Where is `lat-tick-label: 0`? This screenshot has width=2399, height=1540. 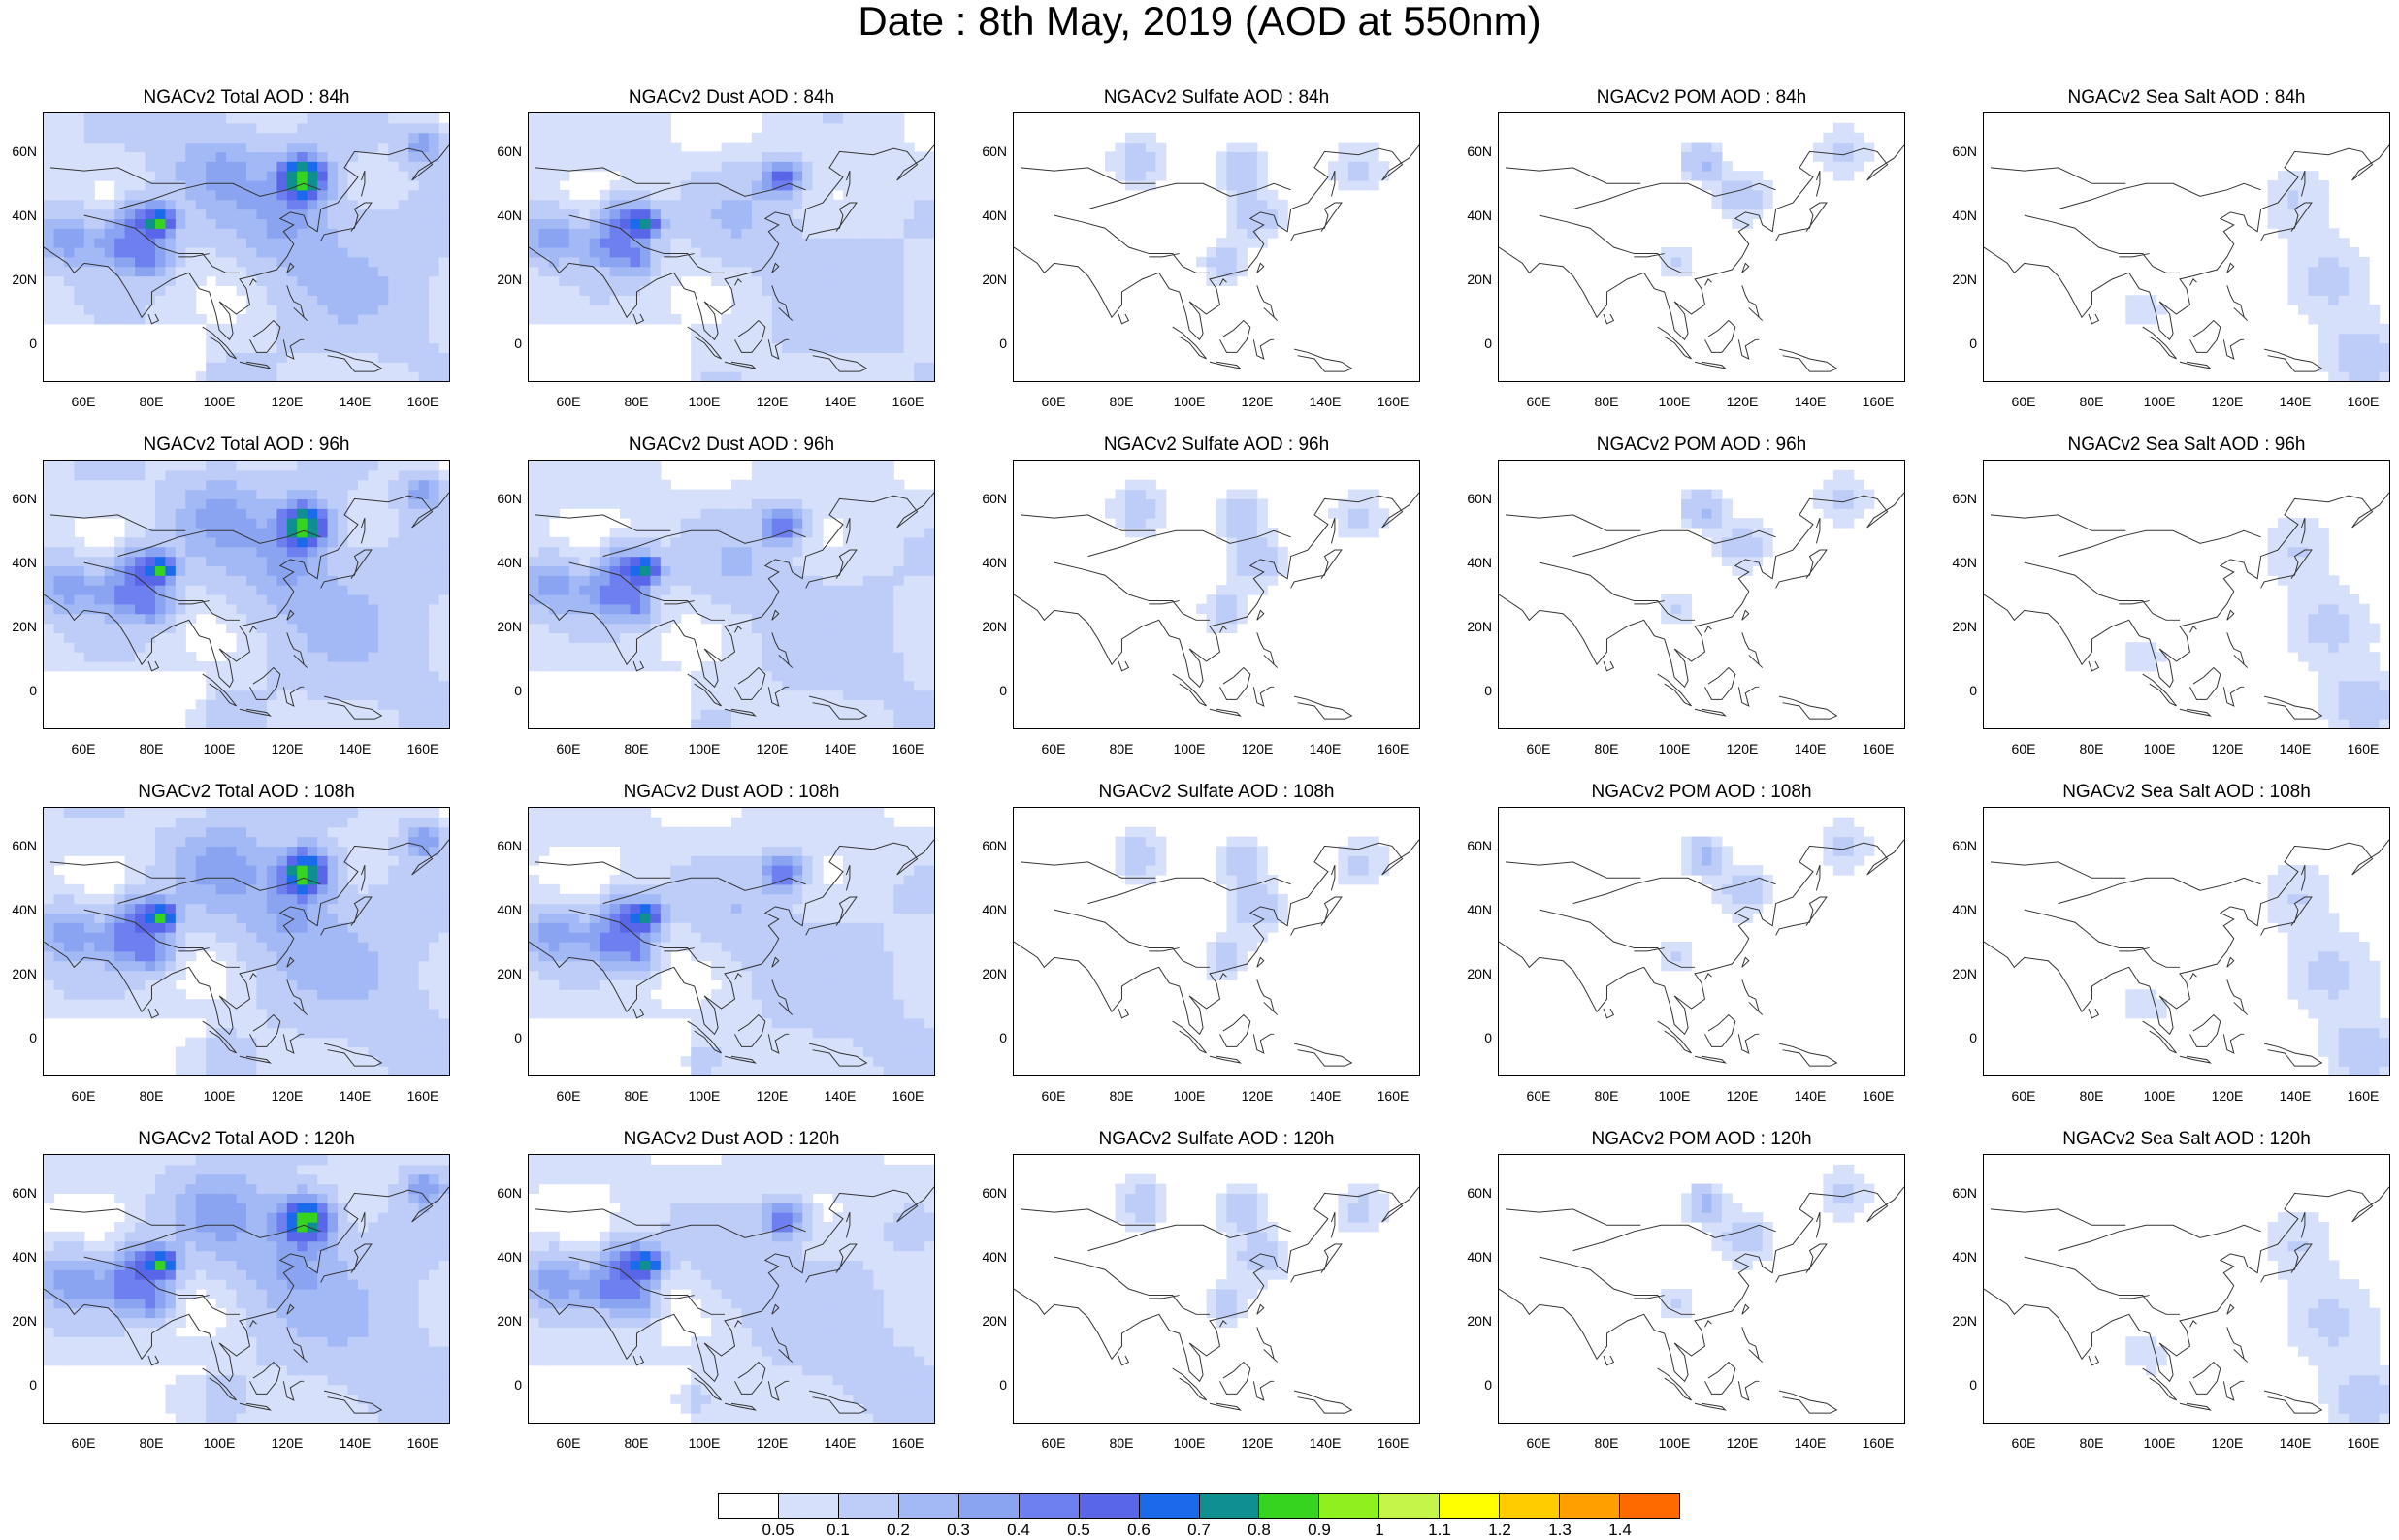
lat-tick-label: 0 is located at coordinates (1973, 691).